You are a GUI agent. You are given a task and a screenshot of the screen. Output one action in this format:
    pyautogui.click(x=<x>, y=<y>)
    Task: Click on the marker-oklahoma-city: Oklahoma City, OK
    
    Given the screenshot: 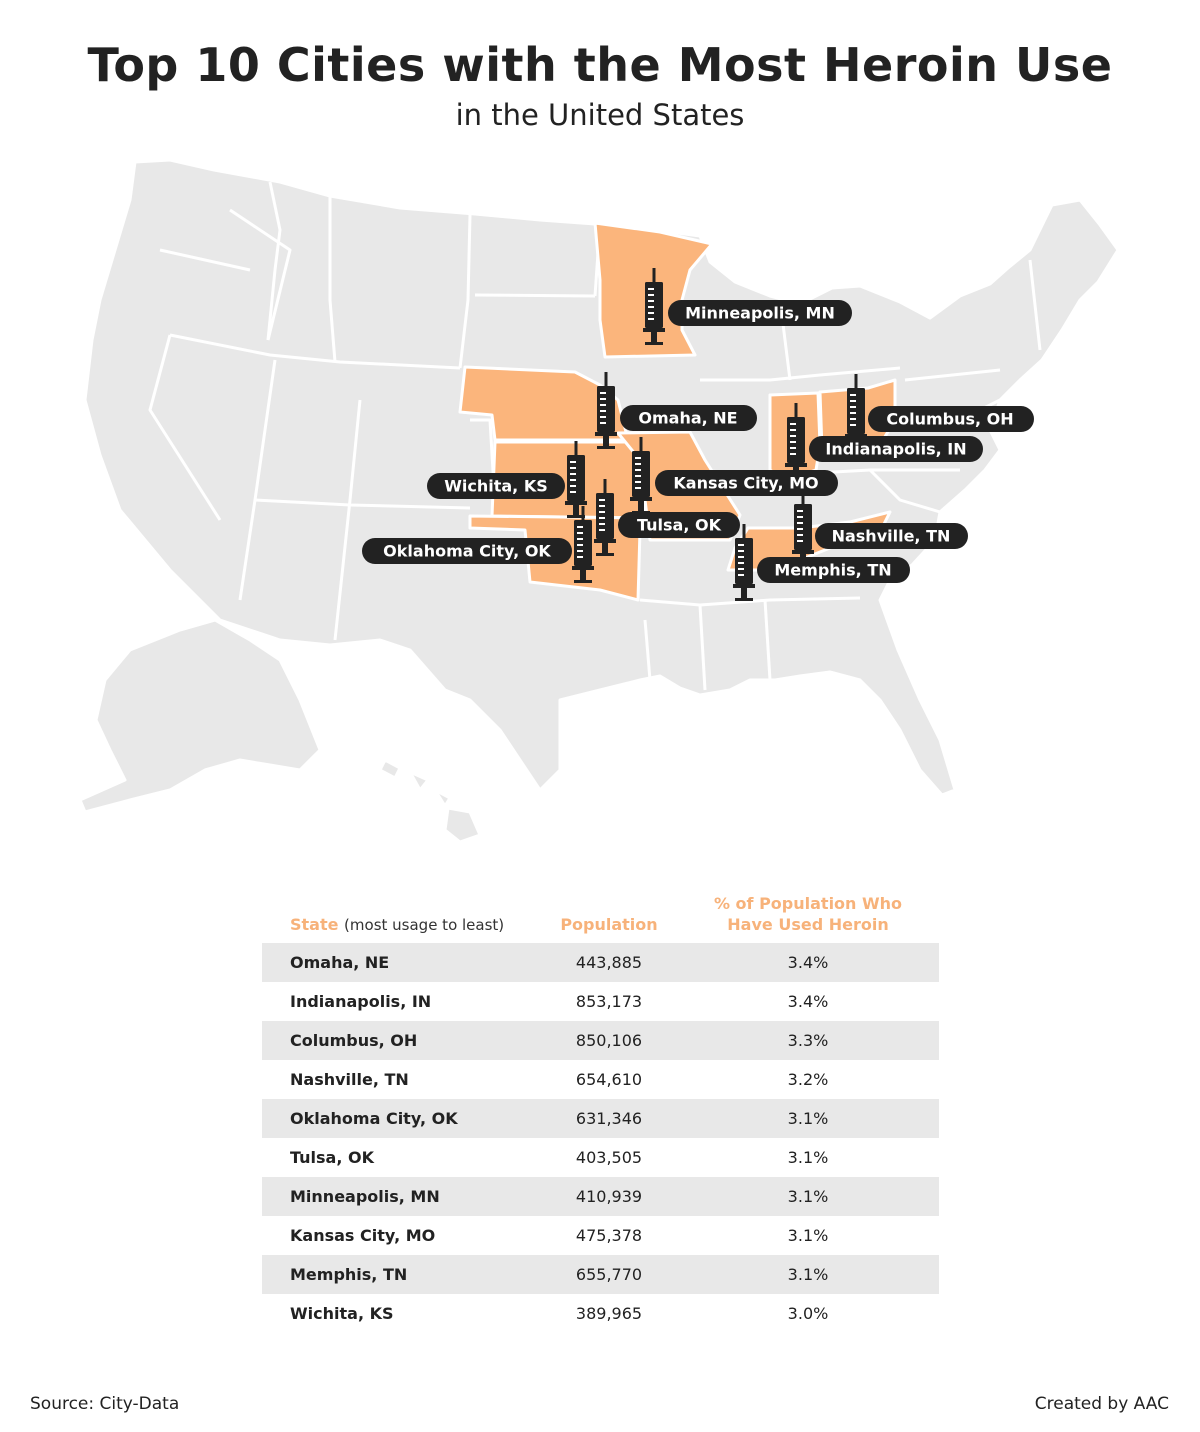 What is the action you would take?
    pyautogui.click(x=478, y=544)
    